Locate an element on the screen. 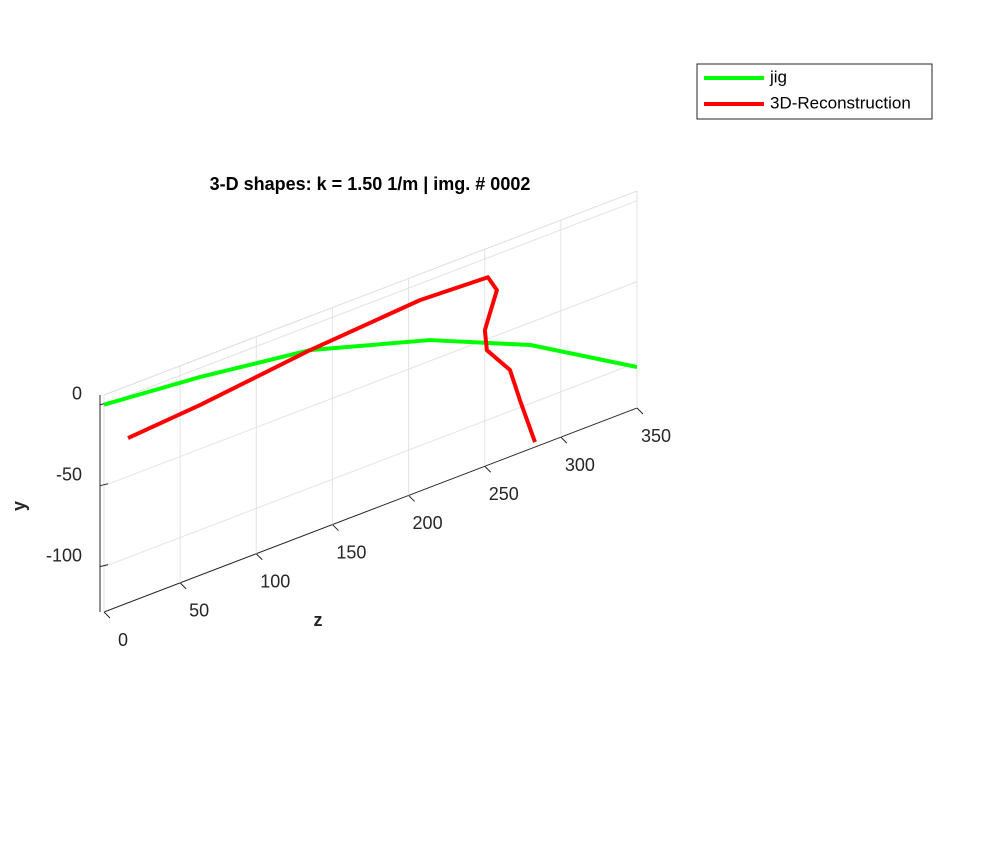  x-tick-label: 100 is located at coordinates (275, 581).